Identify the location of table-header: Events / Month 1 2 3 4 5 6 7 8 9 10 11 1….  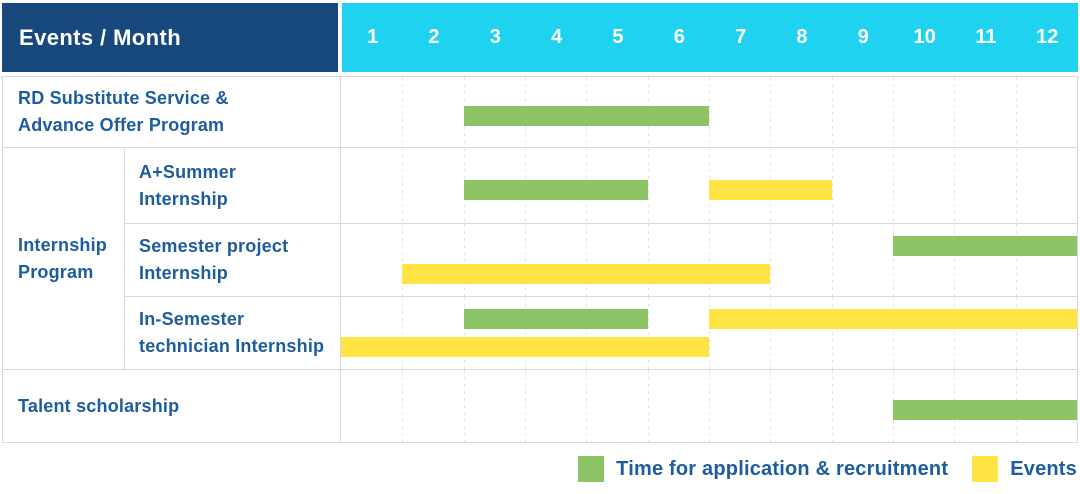
(540, 37).